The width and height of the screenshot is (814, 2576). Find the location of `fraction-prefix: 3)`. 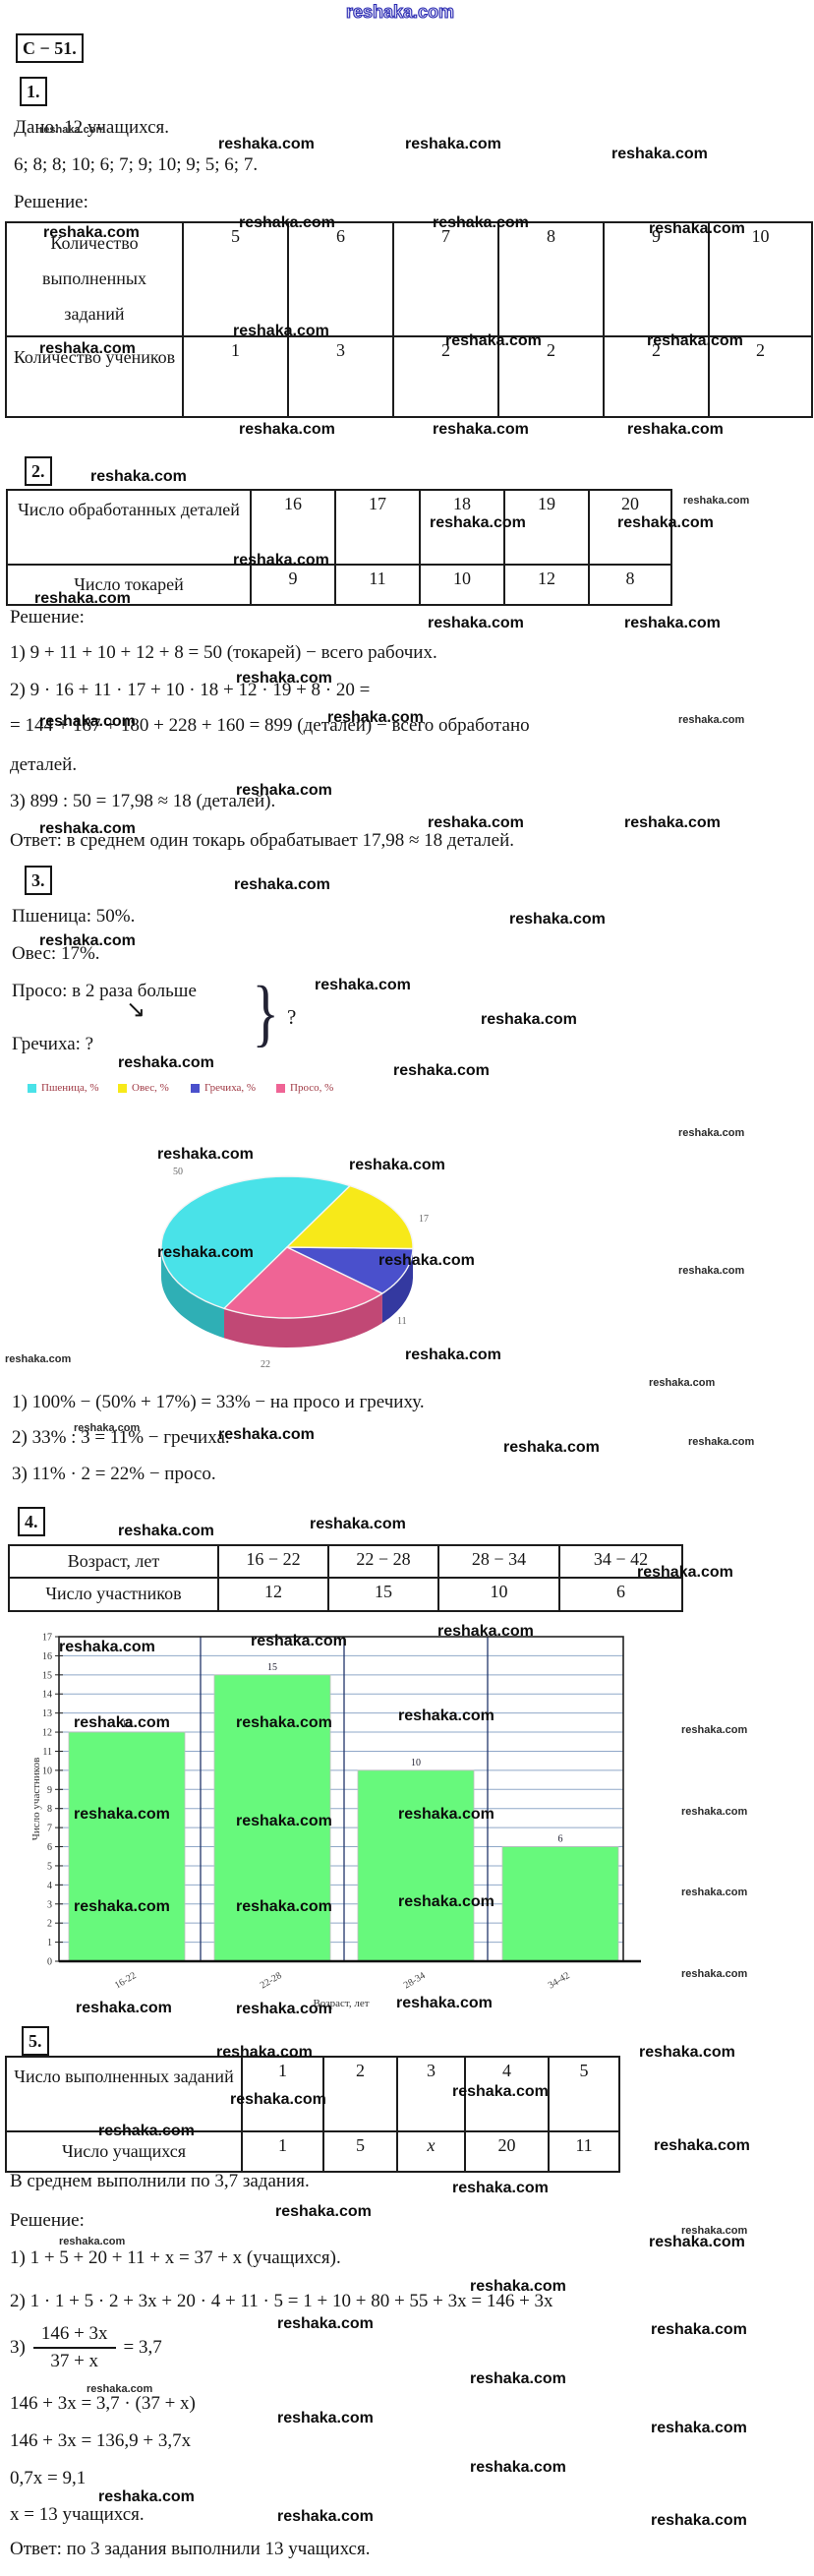

fraction-prefix: 3) is located at coordinates (18, 2347).